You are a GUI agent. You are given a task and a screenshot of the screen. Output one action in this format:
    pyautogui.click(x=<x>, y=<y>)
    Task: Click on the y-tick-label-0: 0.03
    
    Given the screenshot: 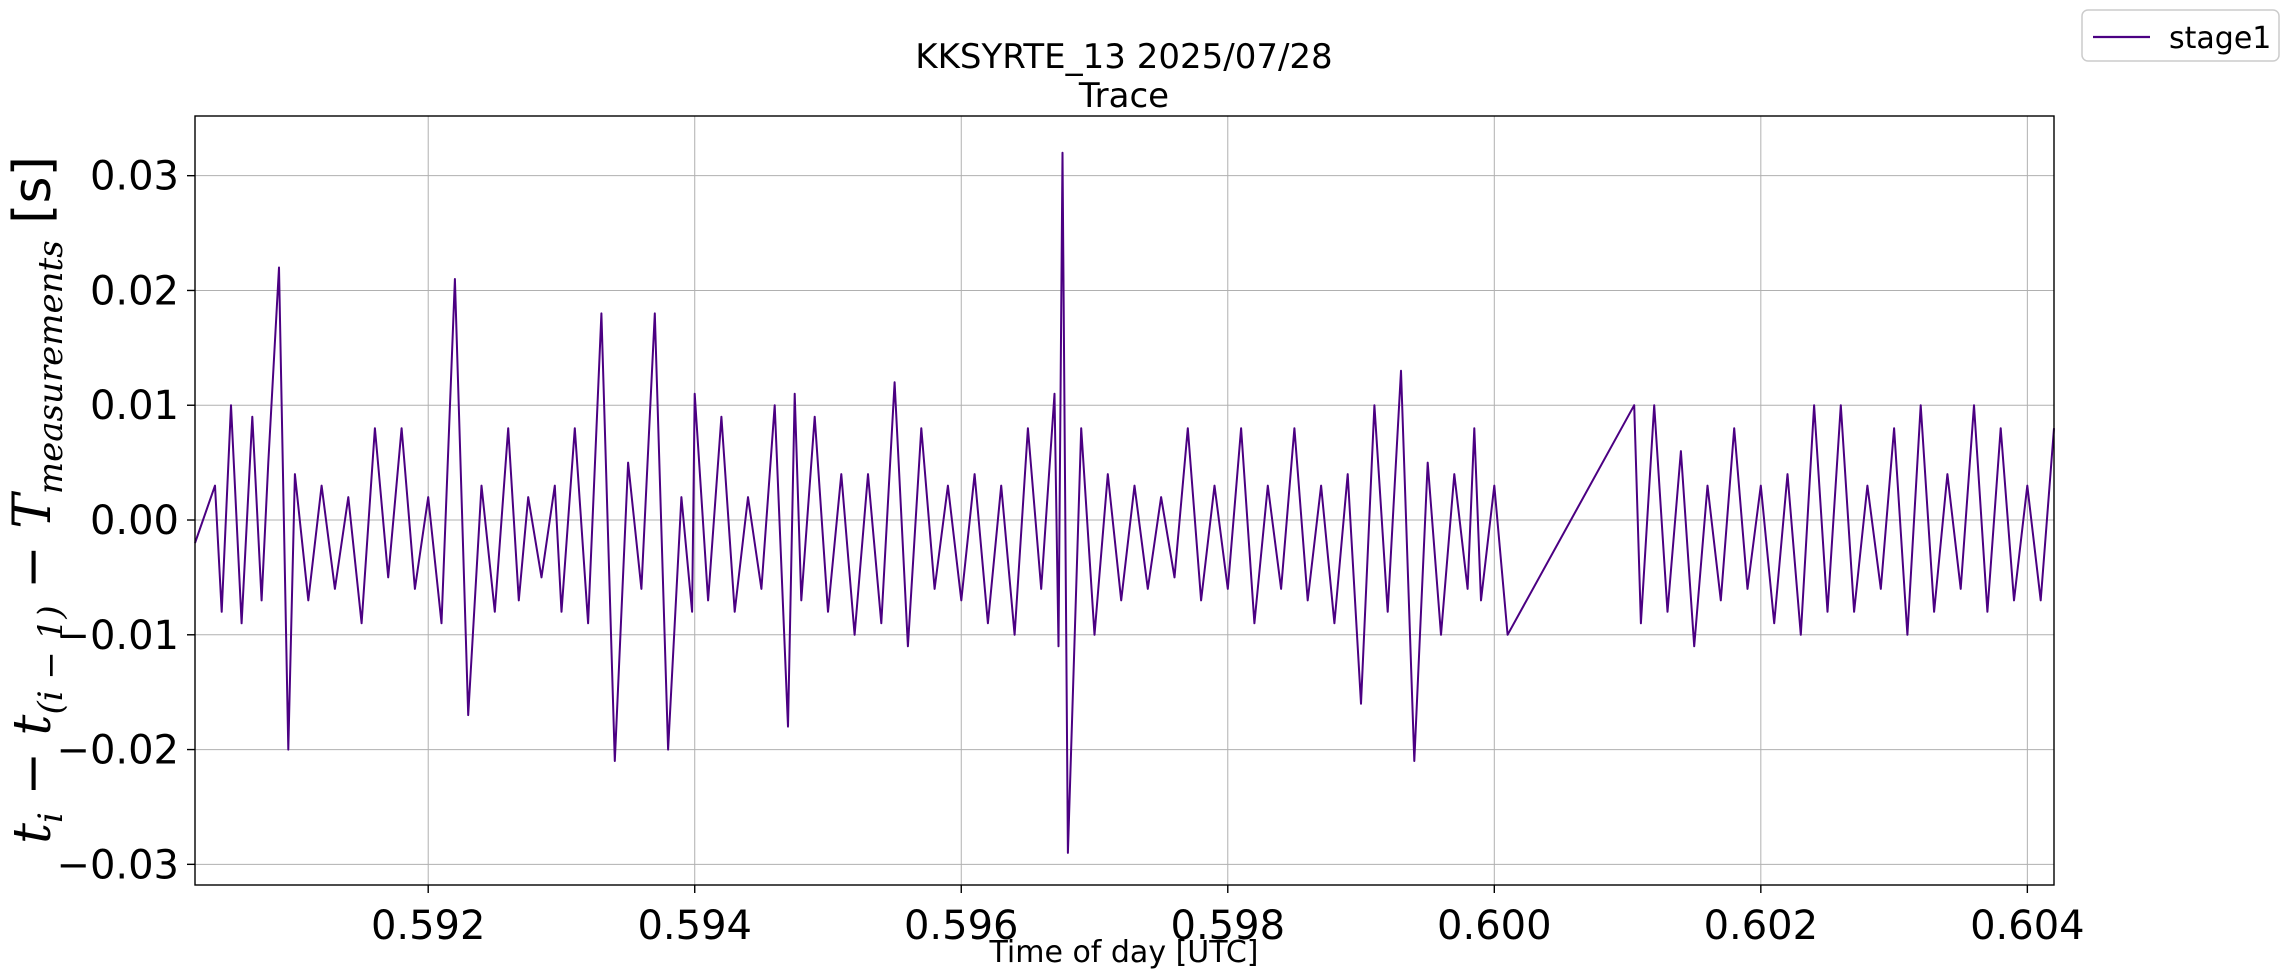 What is the action you would take?
    pyautogui.click(x=134, y=177)
    